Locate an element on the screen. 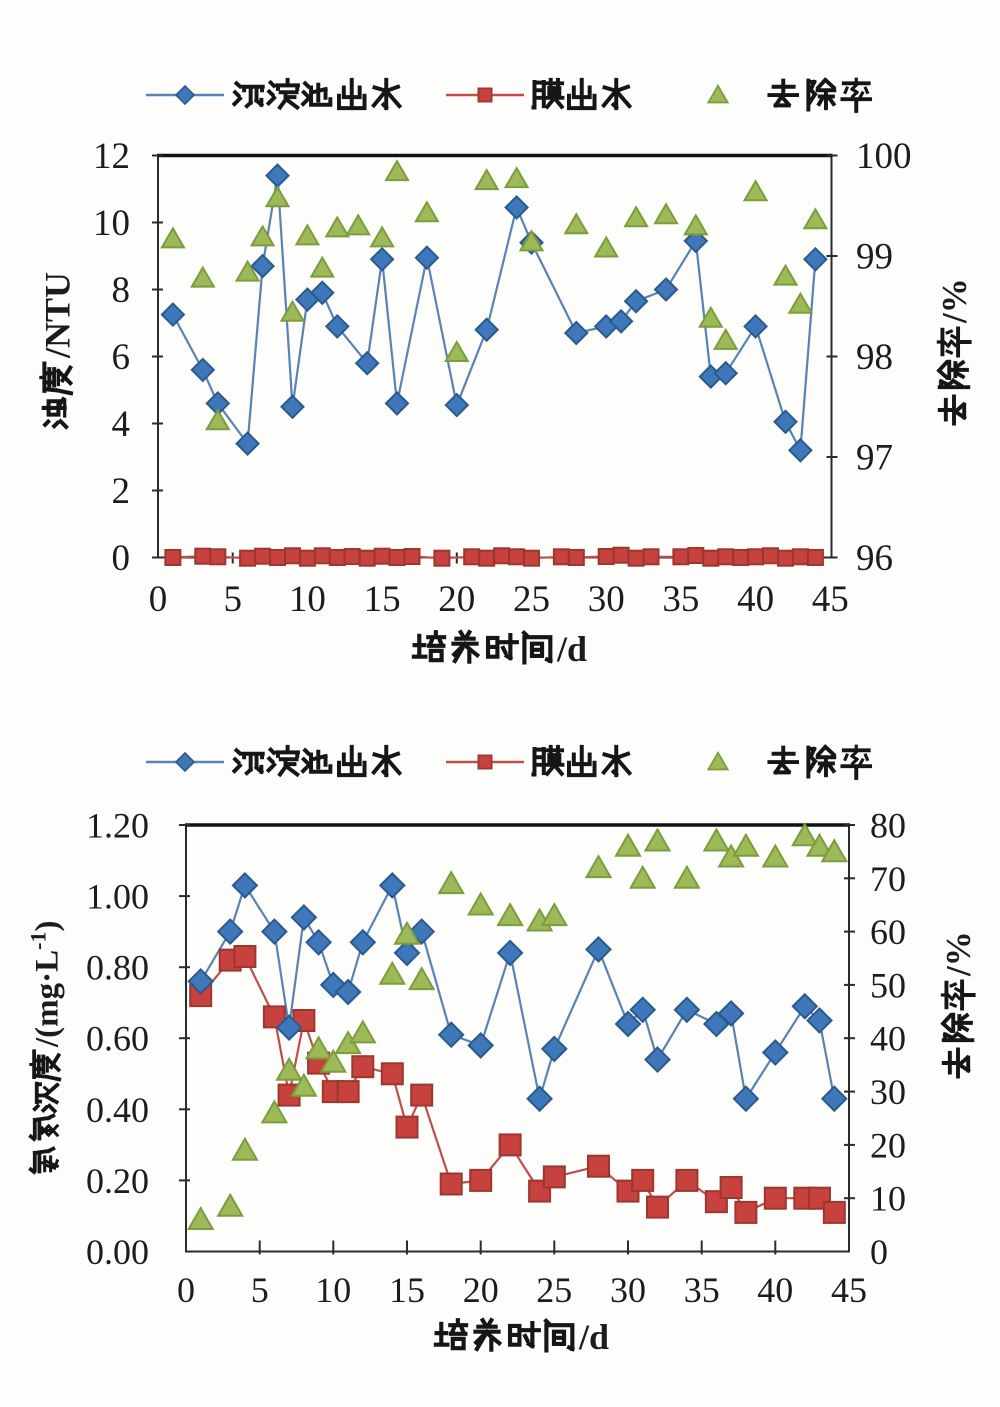  svg-text: 0.00 is located at coordinates (117, 1252).